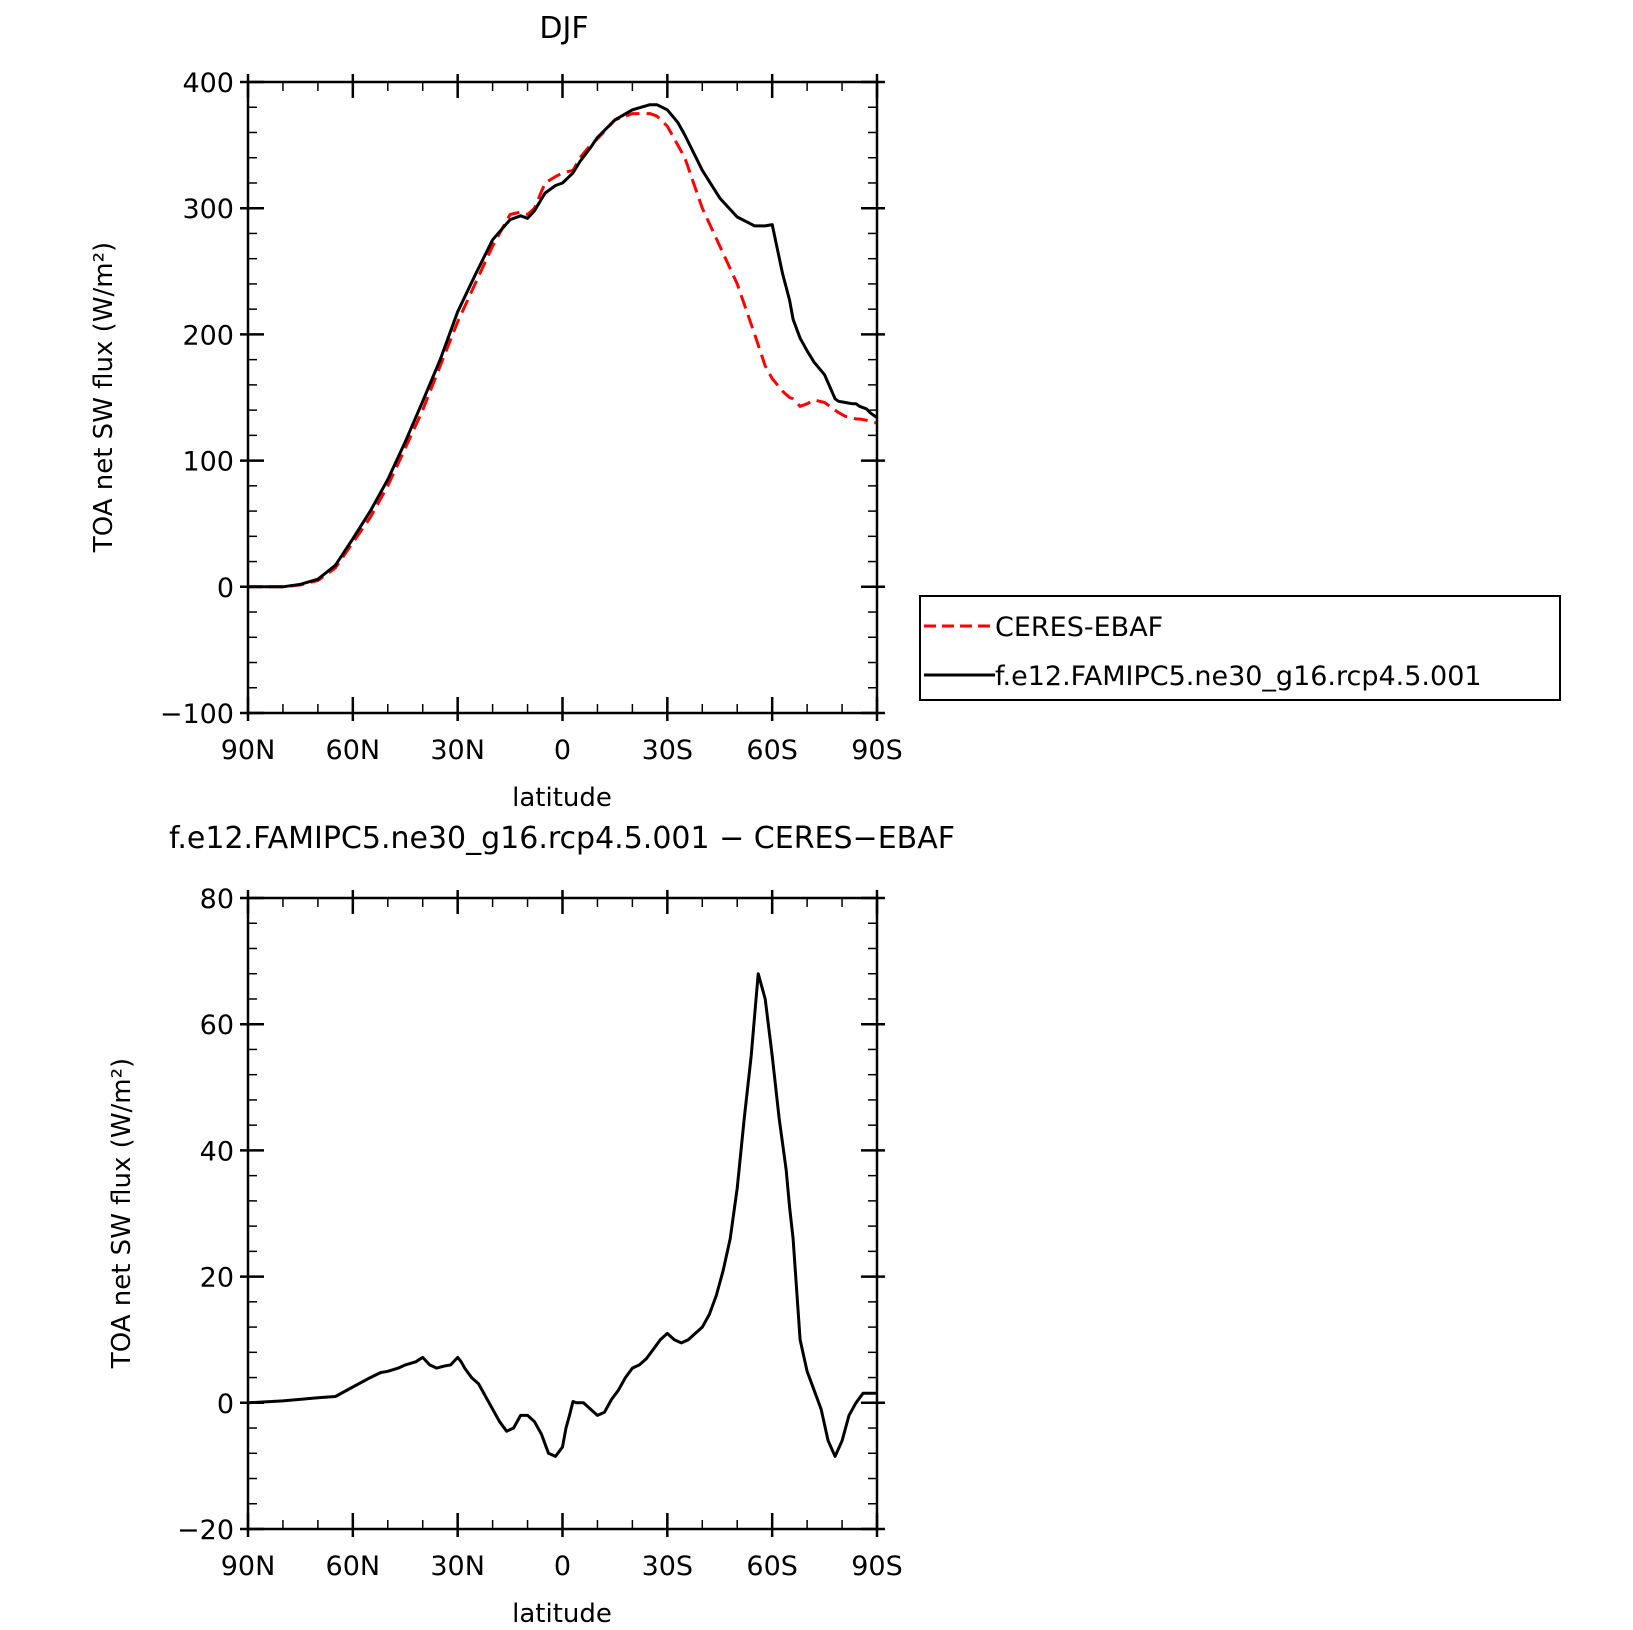 This screenshot has height=1630, width=1633. What do you see at coordinates (562, 798) in the screenshot?
I see `top-x-axis-title: latitude` at bounding box center [562, 798].